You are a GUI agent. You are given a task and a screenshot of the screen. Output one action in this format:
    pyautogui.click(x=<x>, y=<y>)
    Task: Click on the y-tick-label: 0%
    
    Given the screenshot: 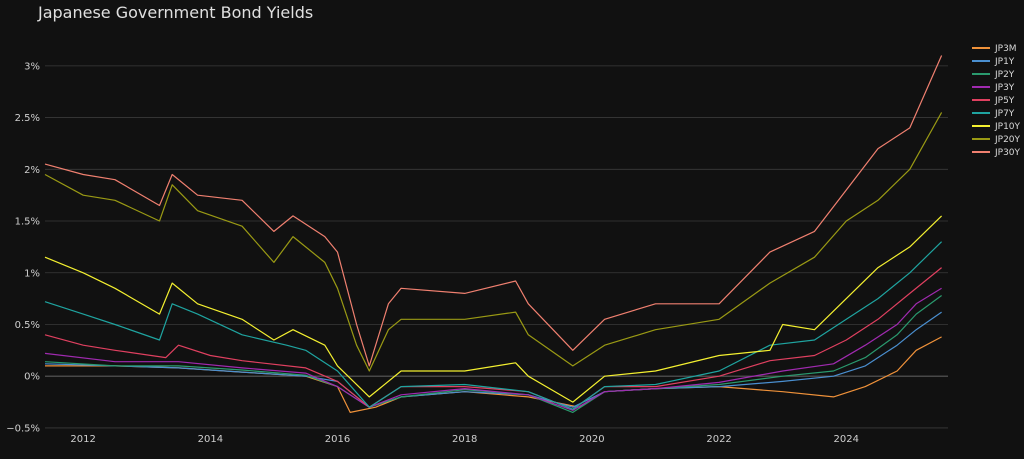 What is the action you would take?
    pyautogui.click(x=32, y=377)
    